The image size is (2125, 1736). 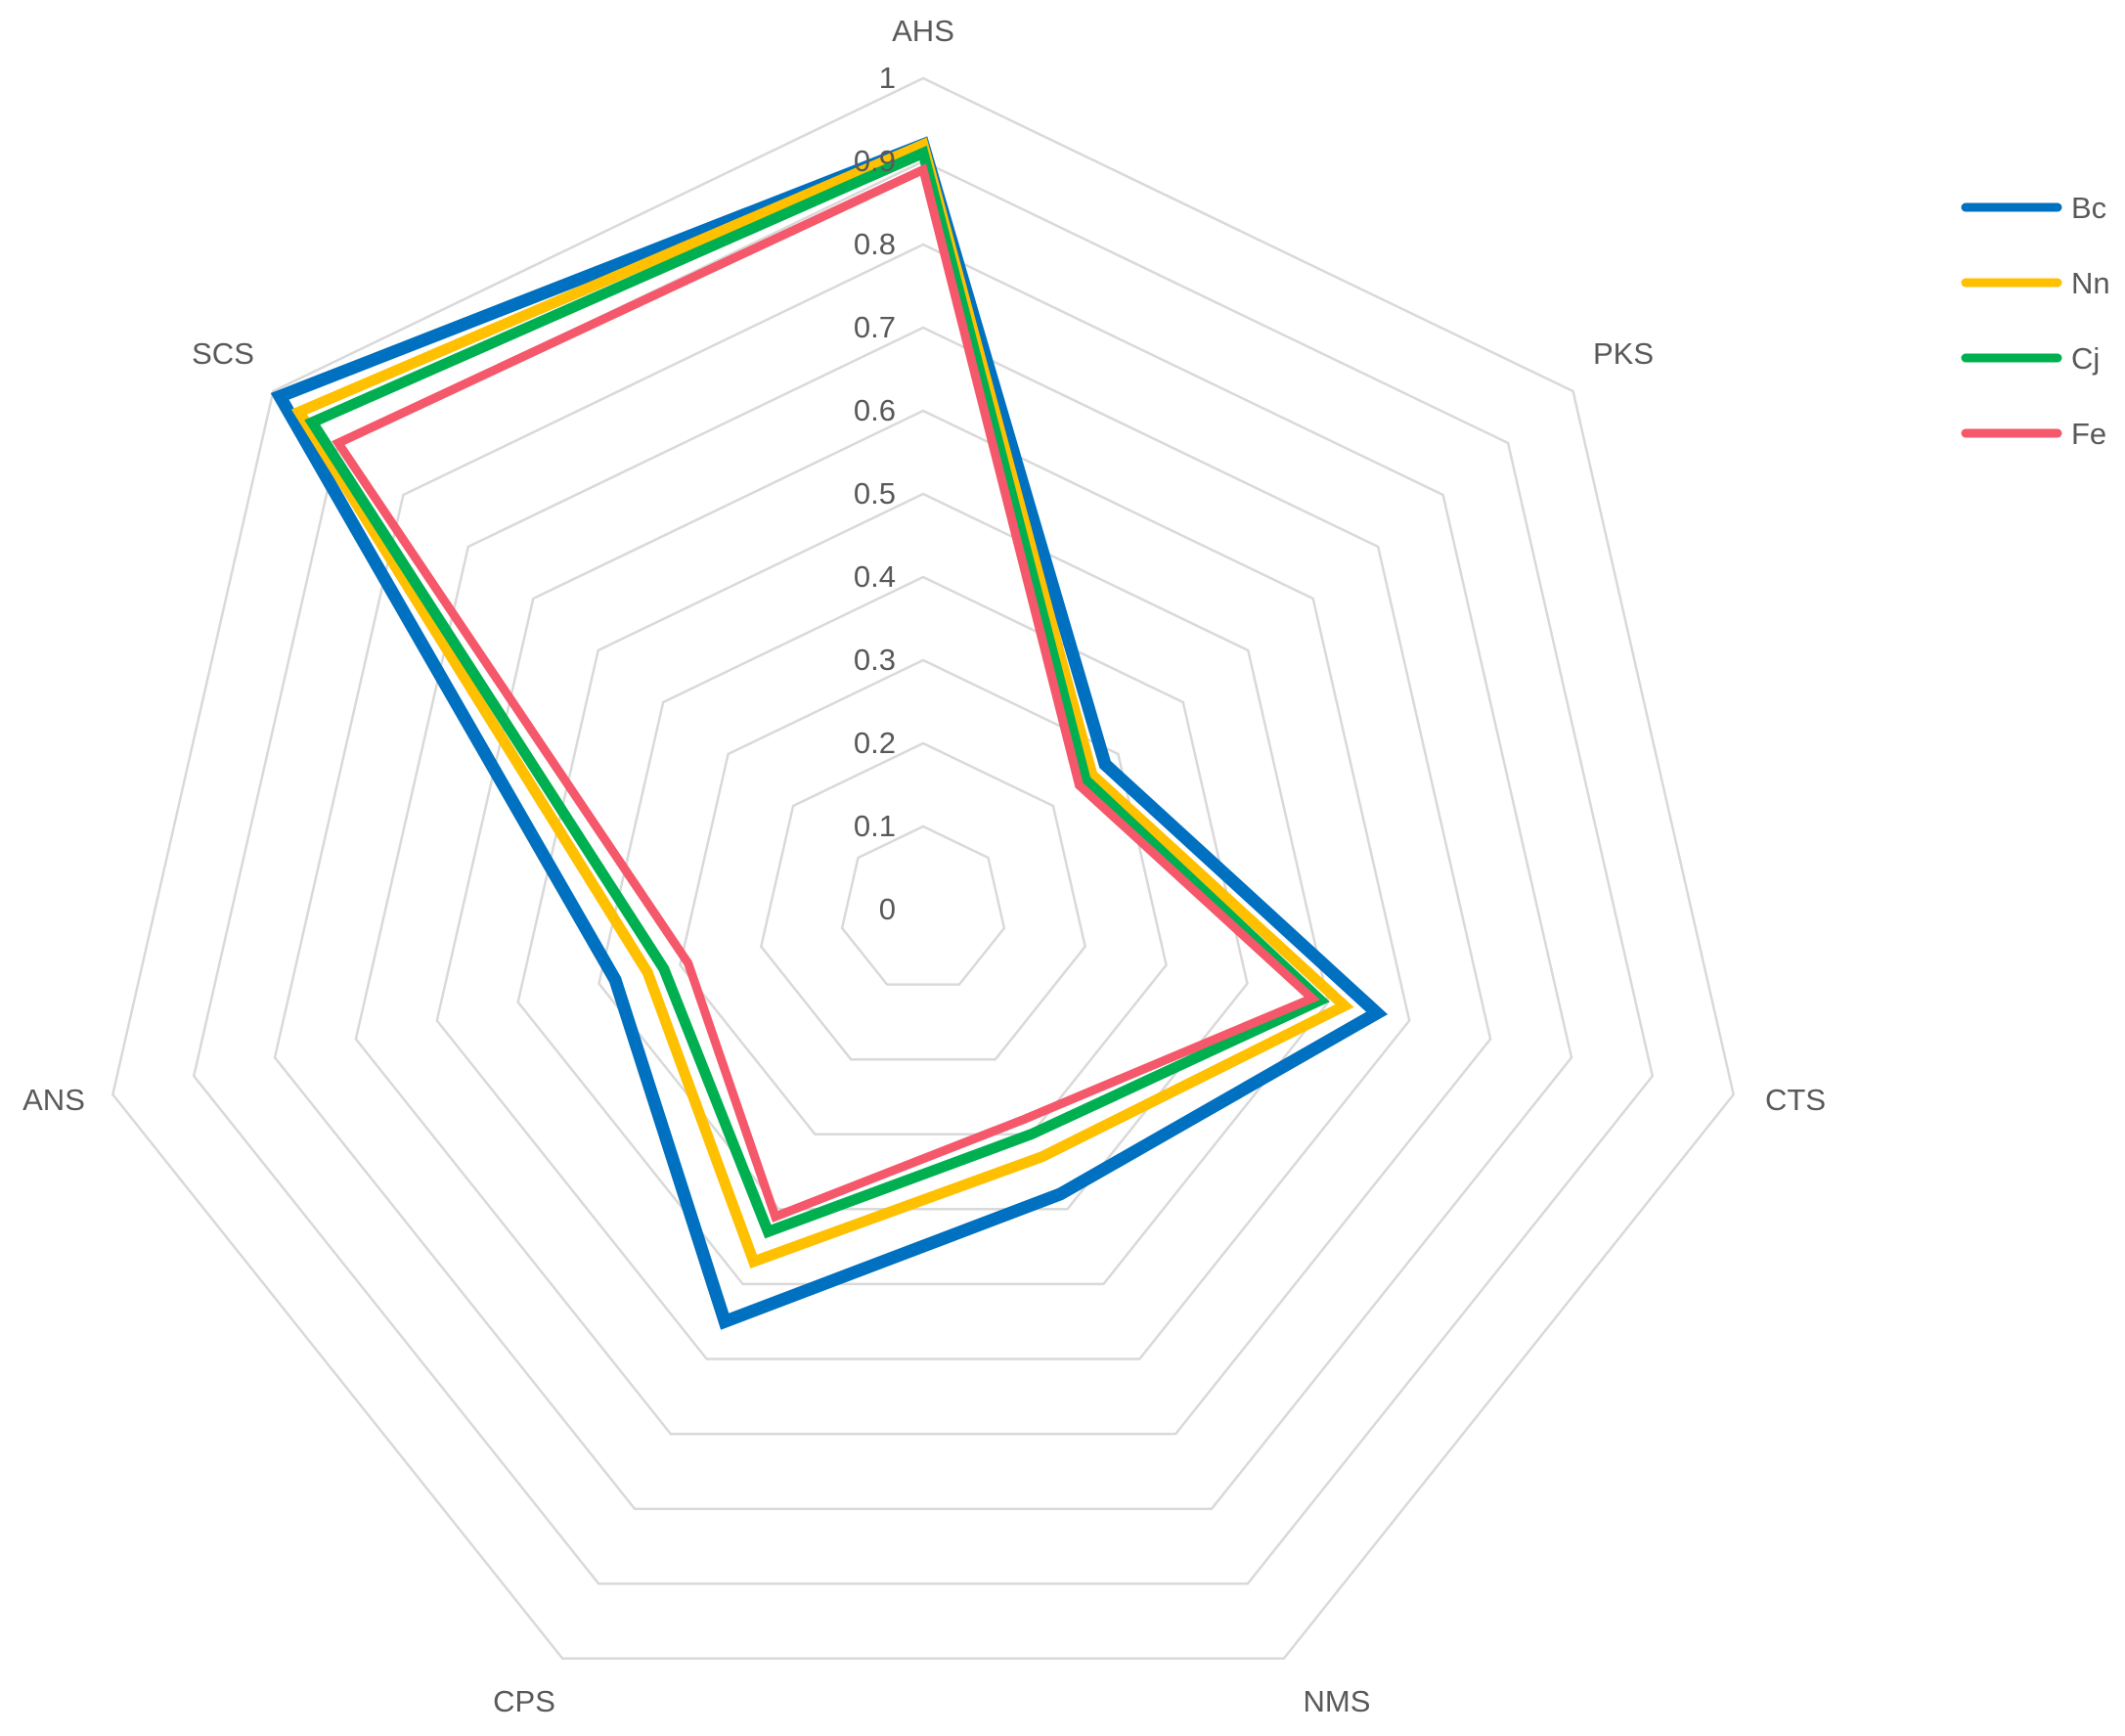 What do you see at coordinates (1623, 353) in the screenshot?
I see `axis-label-pks: PKS` at bounding box center [1623, 353].